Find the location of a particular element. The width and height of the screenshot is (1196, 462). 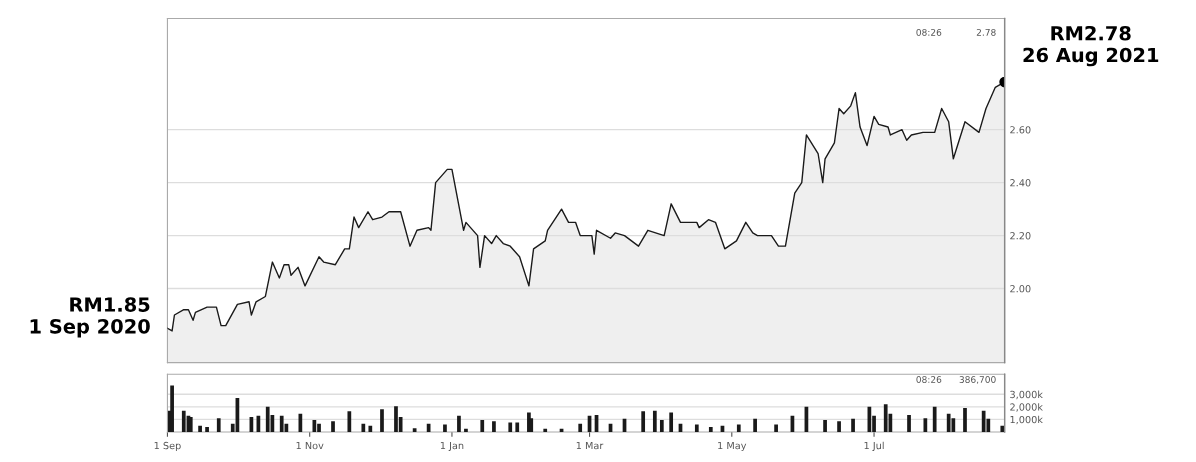

y-tick-label: 2.20 is located at coordinates (1020, 236).